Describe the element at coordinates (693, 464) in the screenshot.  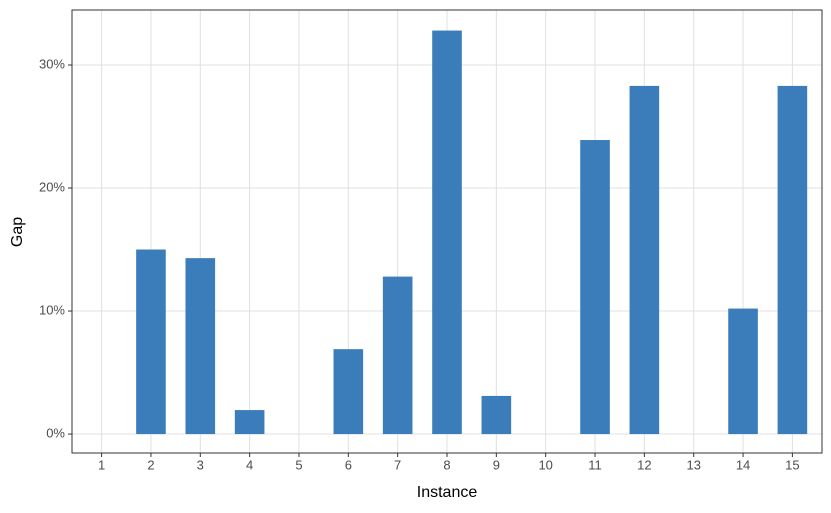
I see `x-tick-label: 13` at that location.